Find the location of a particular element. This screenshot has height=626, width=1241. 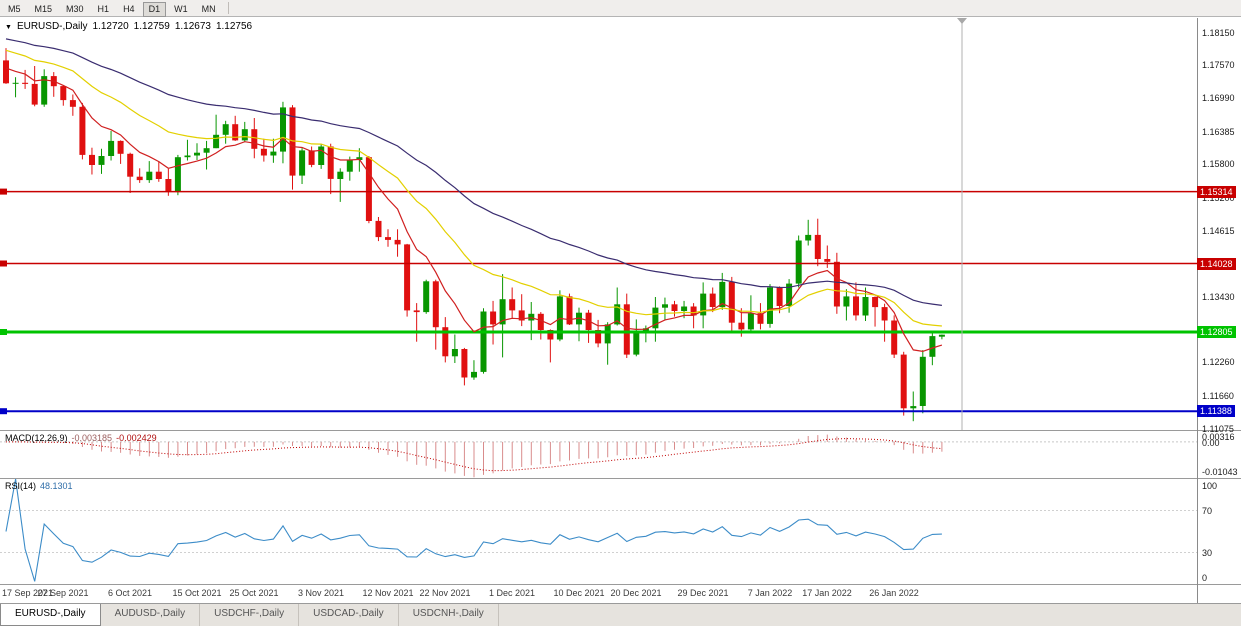

date-axis-label: 1 Dec 2021 is located at coordinates (512, 593).